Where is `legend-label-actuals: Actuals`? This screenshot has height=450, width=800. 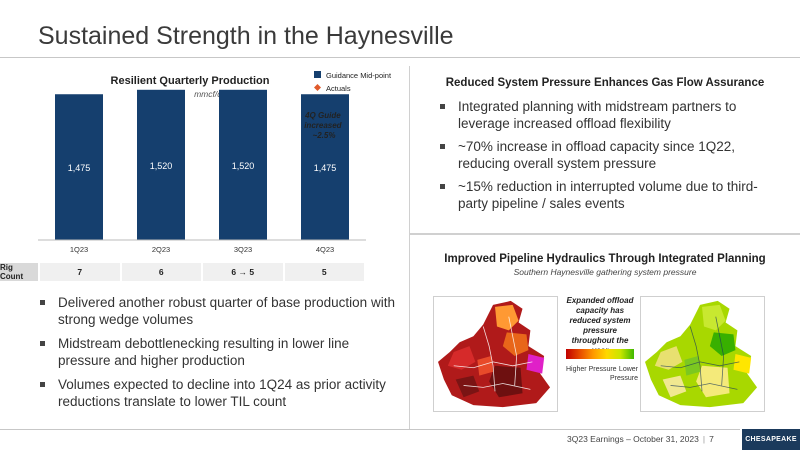 legend-label-actuals: Actuals is located at coordinates (338, 88).